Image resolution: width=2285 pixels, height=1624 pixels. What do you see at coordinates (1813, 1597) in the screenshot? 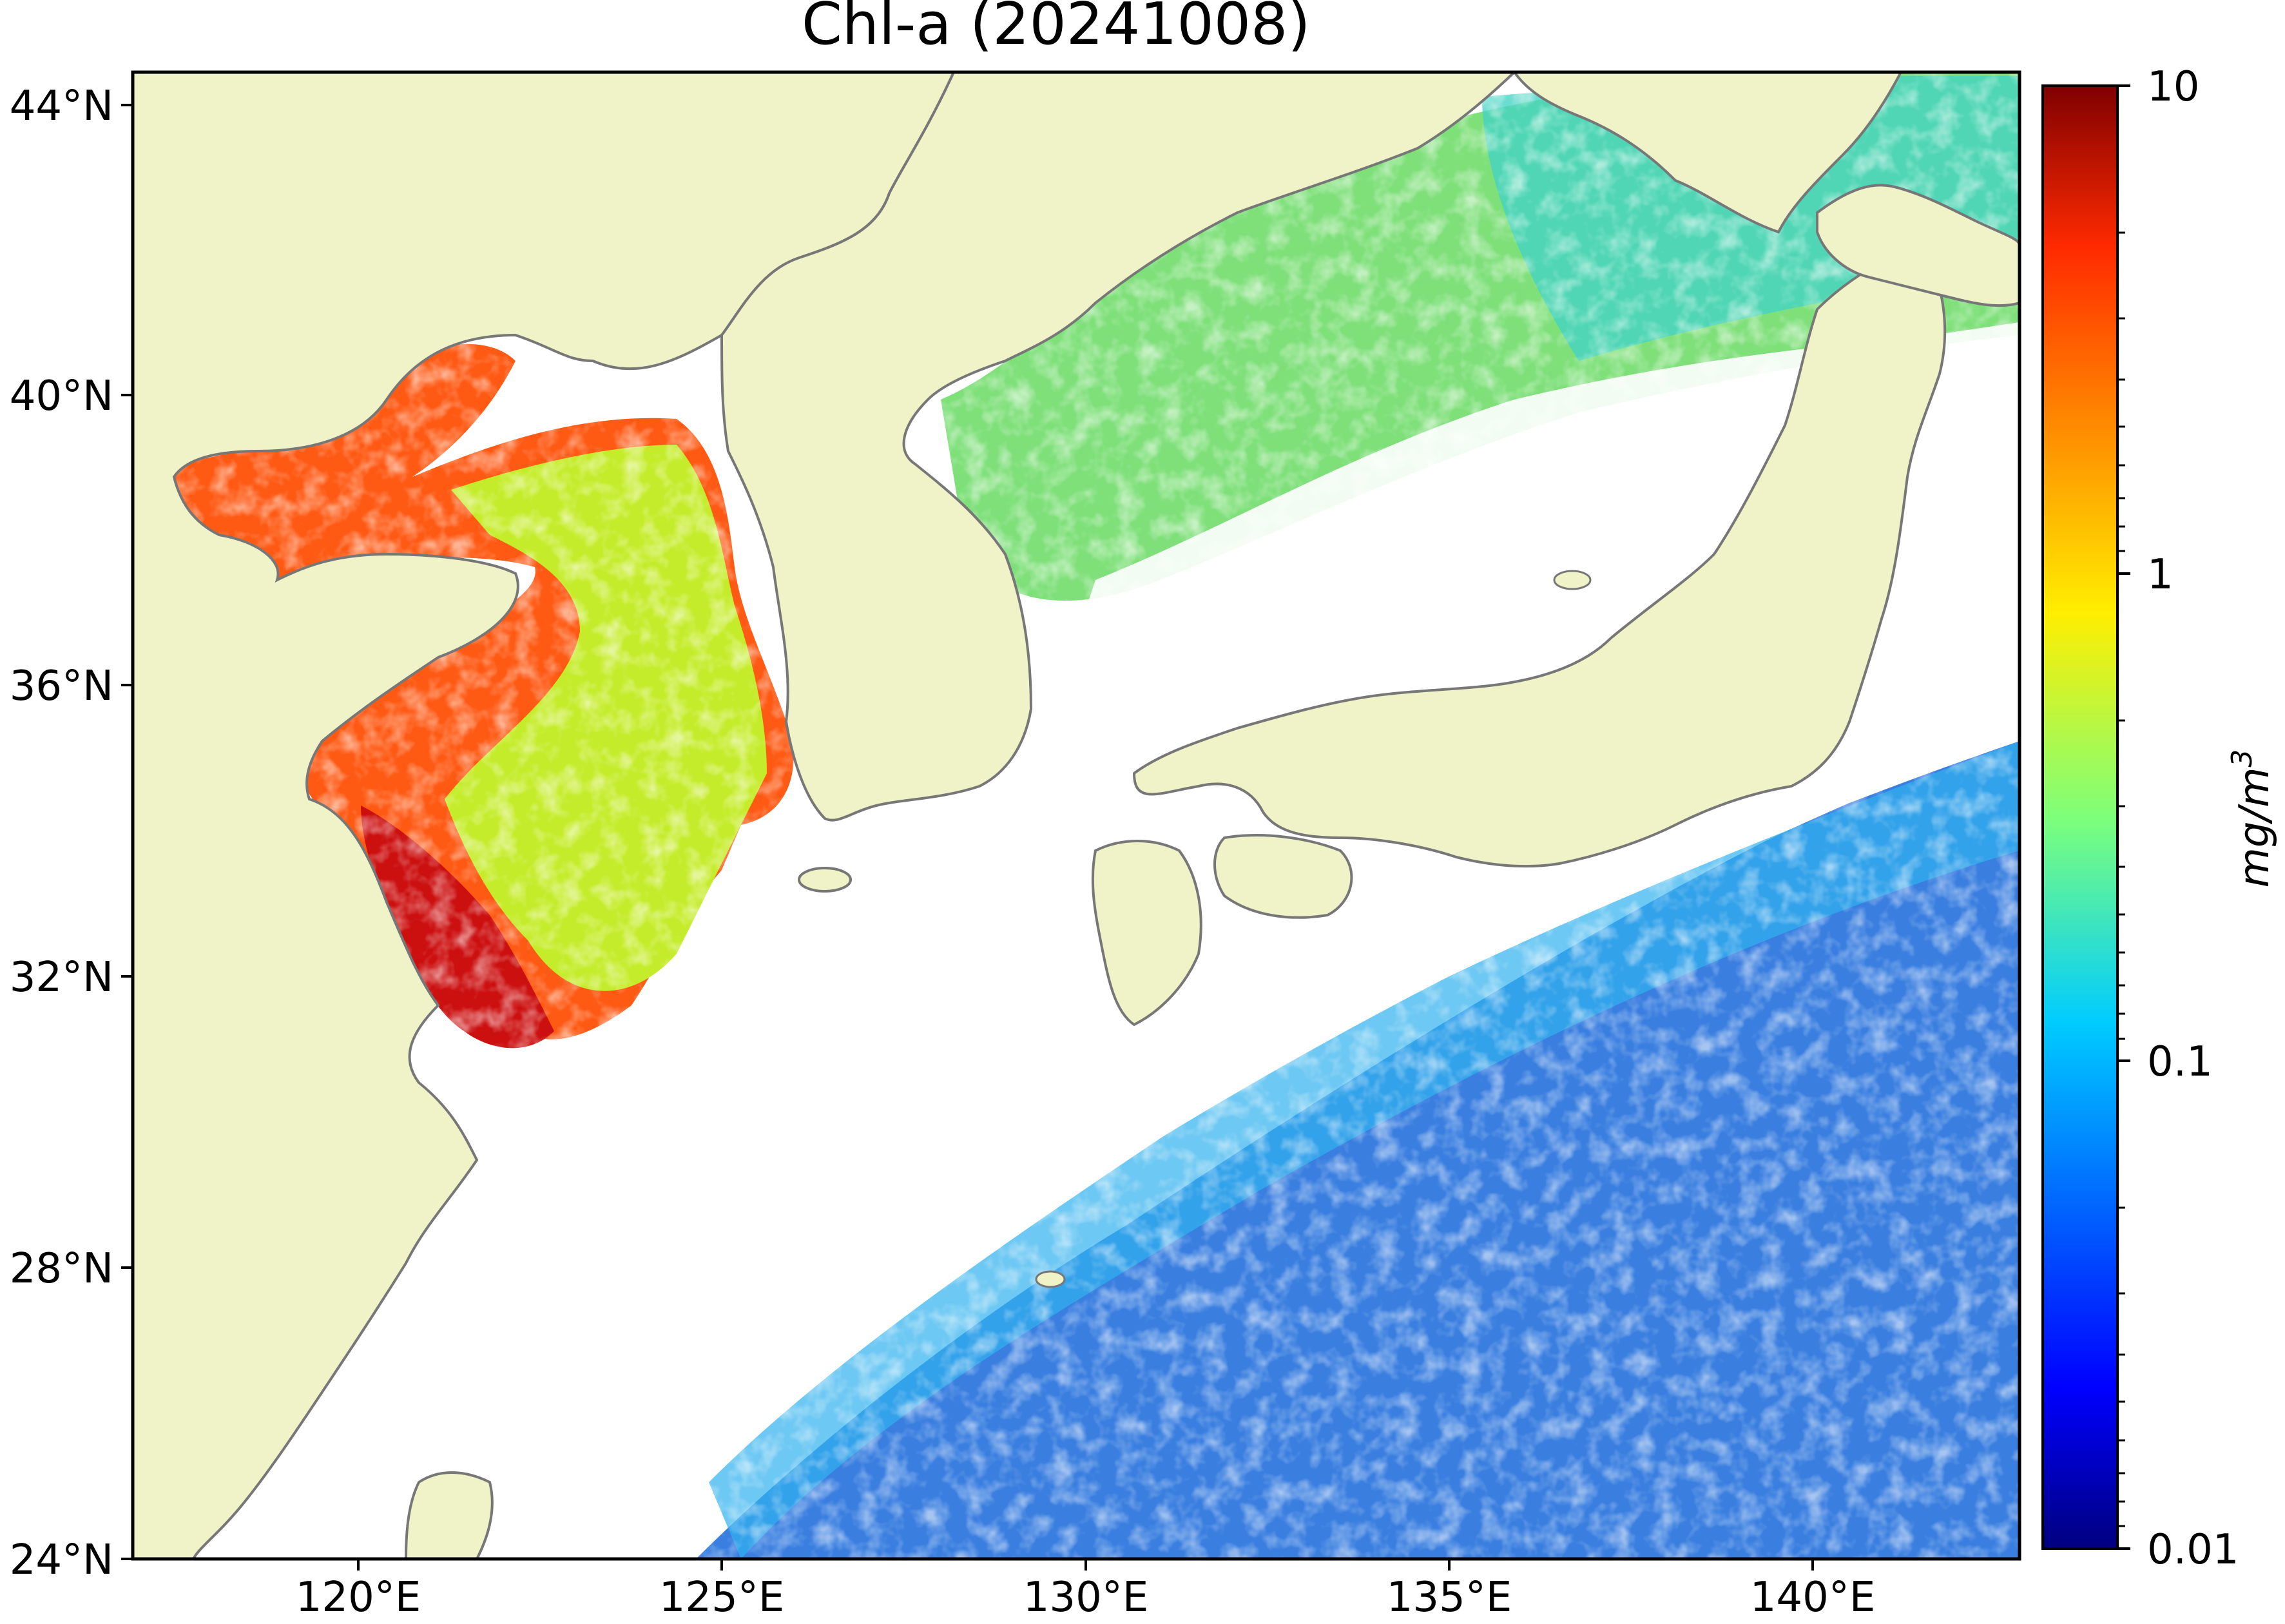
I see `x-tick-label: 140°E` at bounding box center [1813, 1597].